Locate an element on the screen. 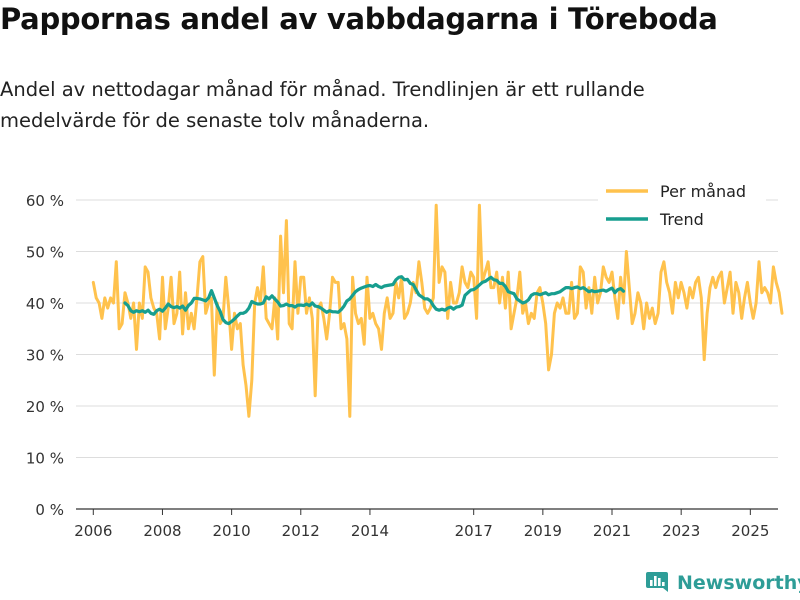  legend: Per månad Trend is located at coordinates (682, 205).